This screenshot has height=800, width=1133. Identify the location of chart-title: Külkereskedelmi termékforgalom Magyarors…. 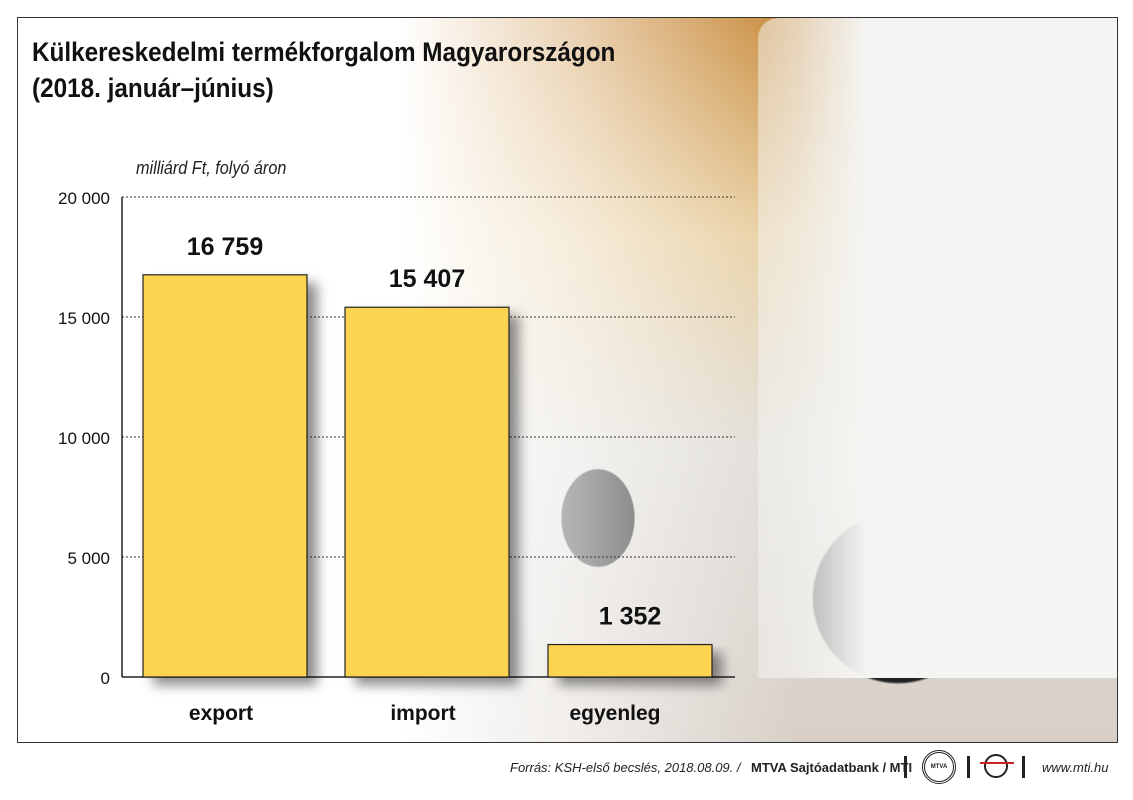
(323, 70).